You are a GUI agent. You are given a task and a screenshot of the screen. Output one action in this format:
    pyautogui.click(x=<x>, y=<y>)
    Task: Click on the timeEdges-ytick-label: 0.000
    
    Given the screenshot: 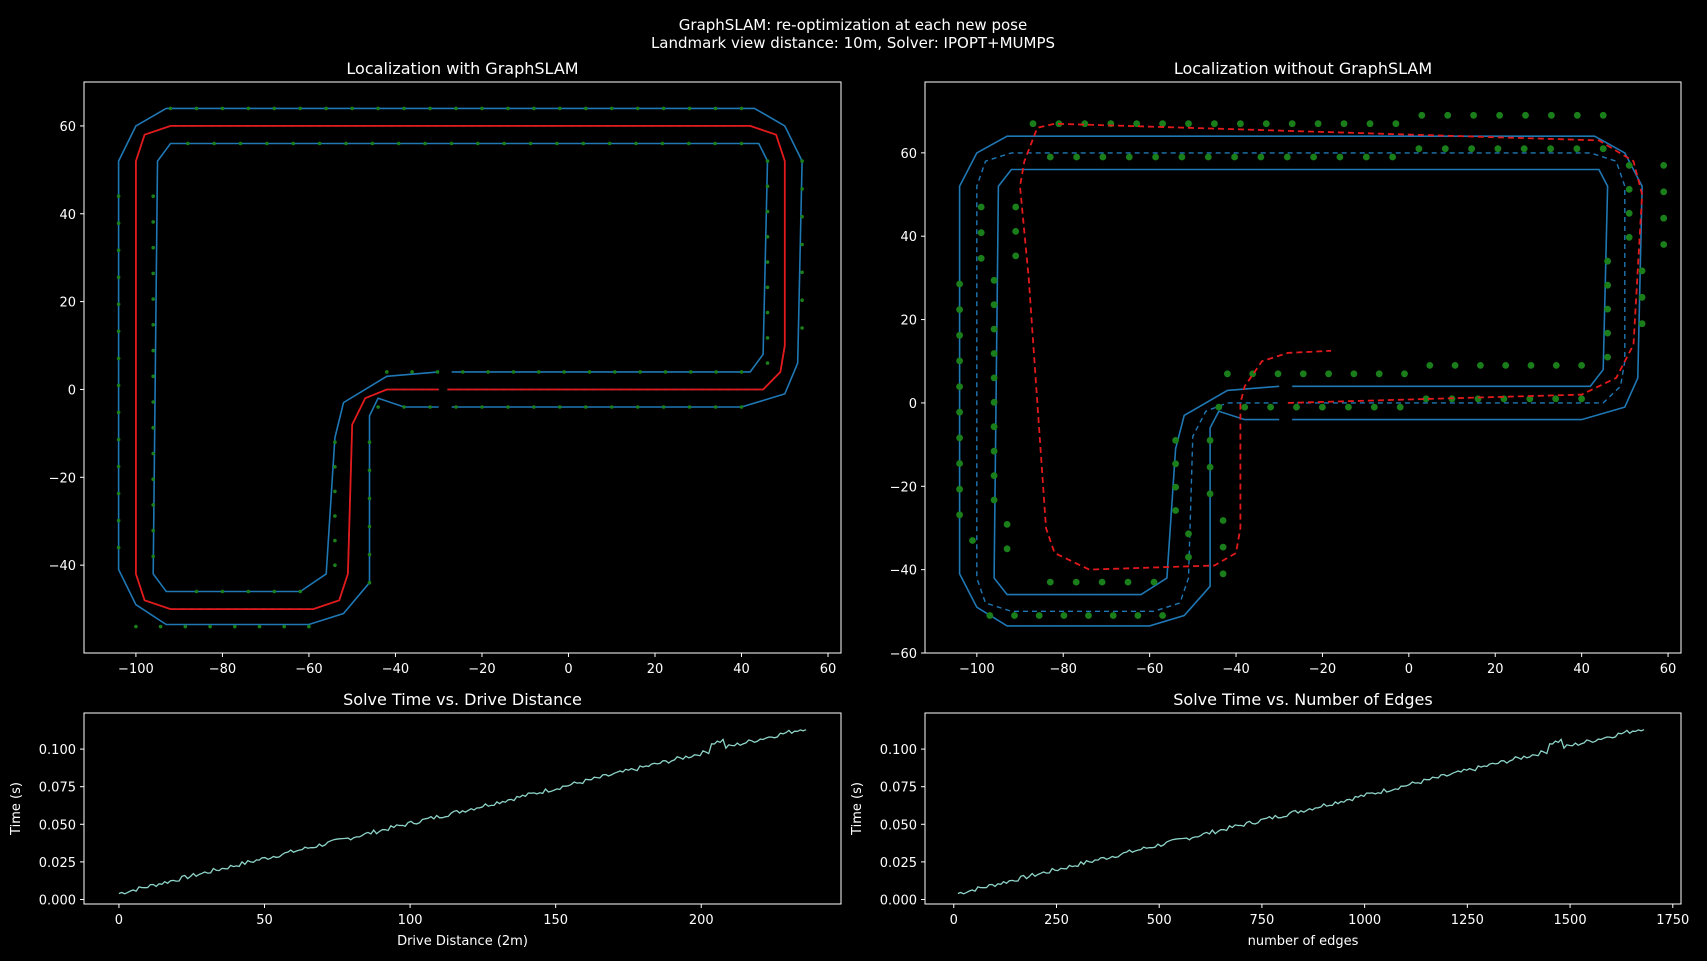 What is the action you would take?
    pyautogui.click(x=898, y=900)
    